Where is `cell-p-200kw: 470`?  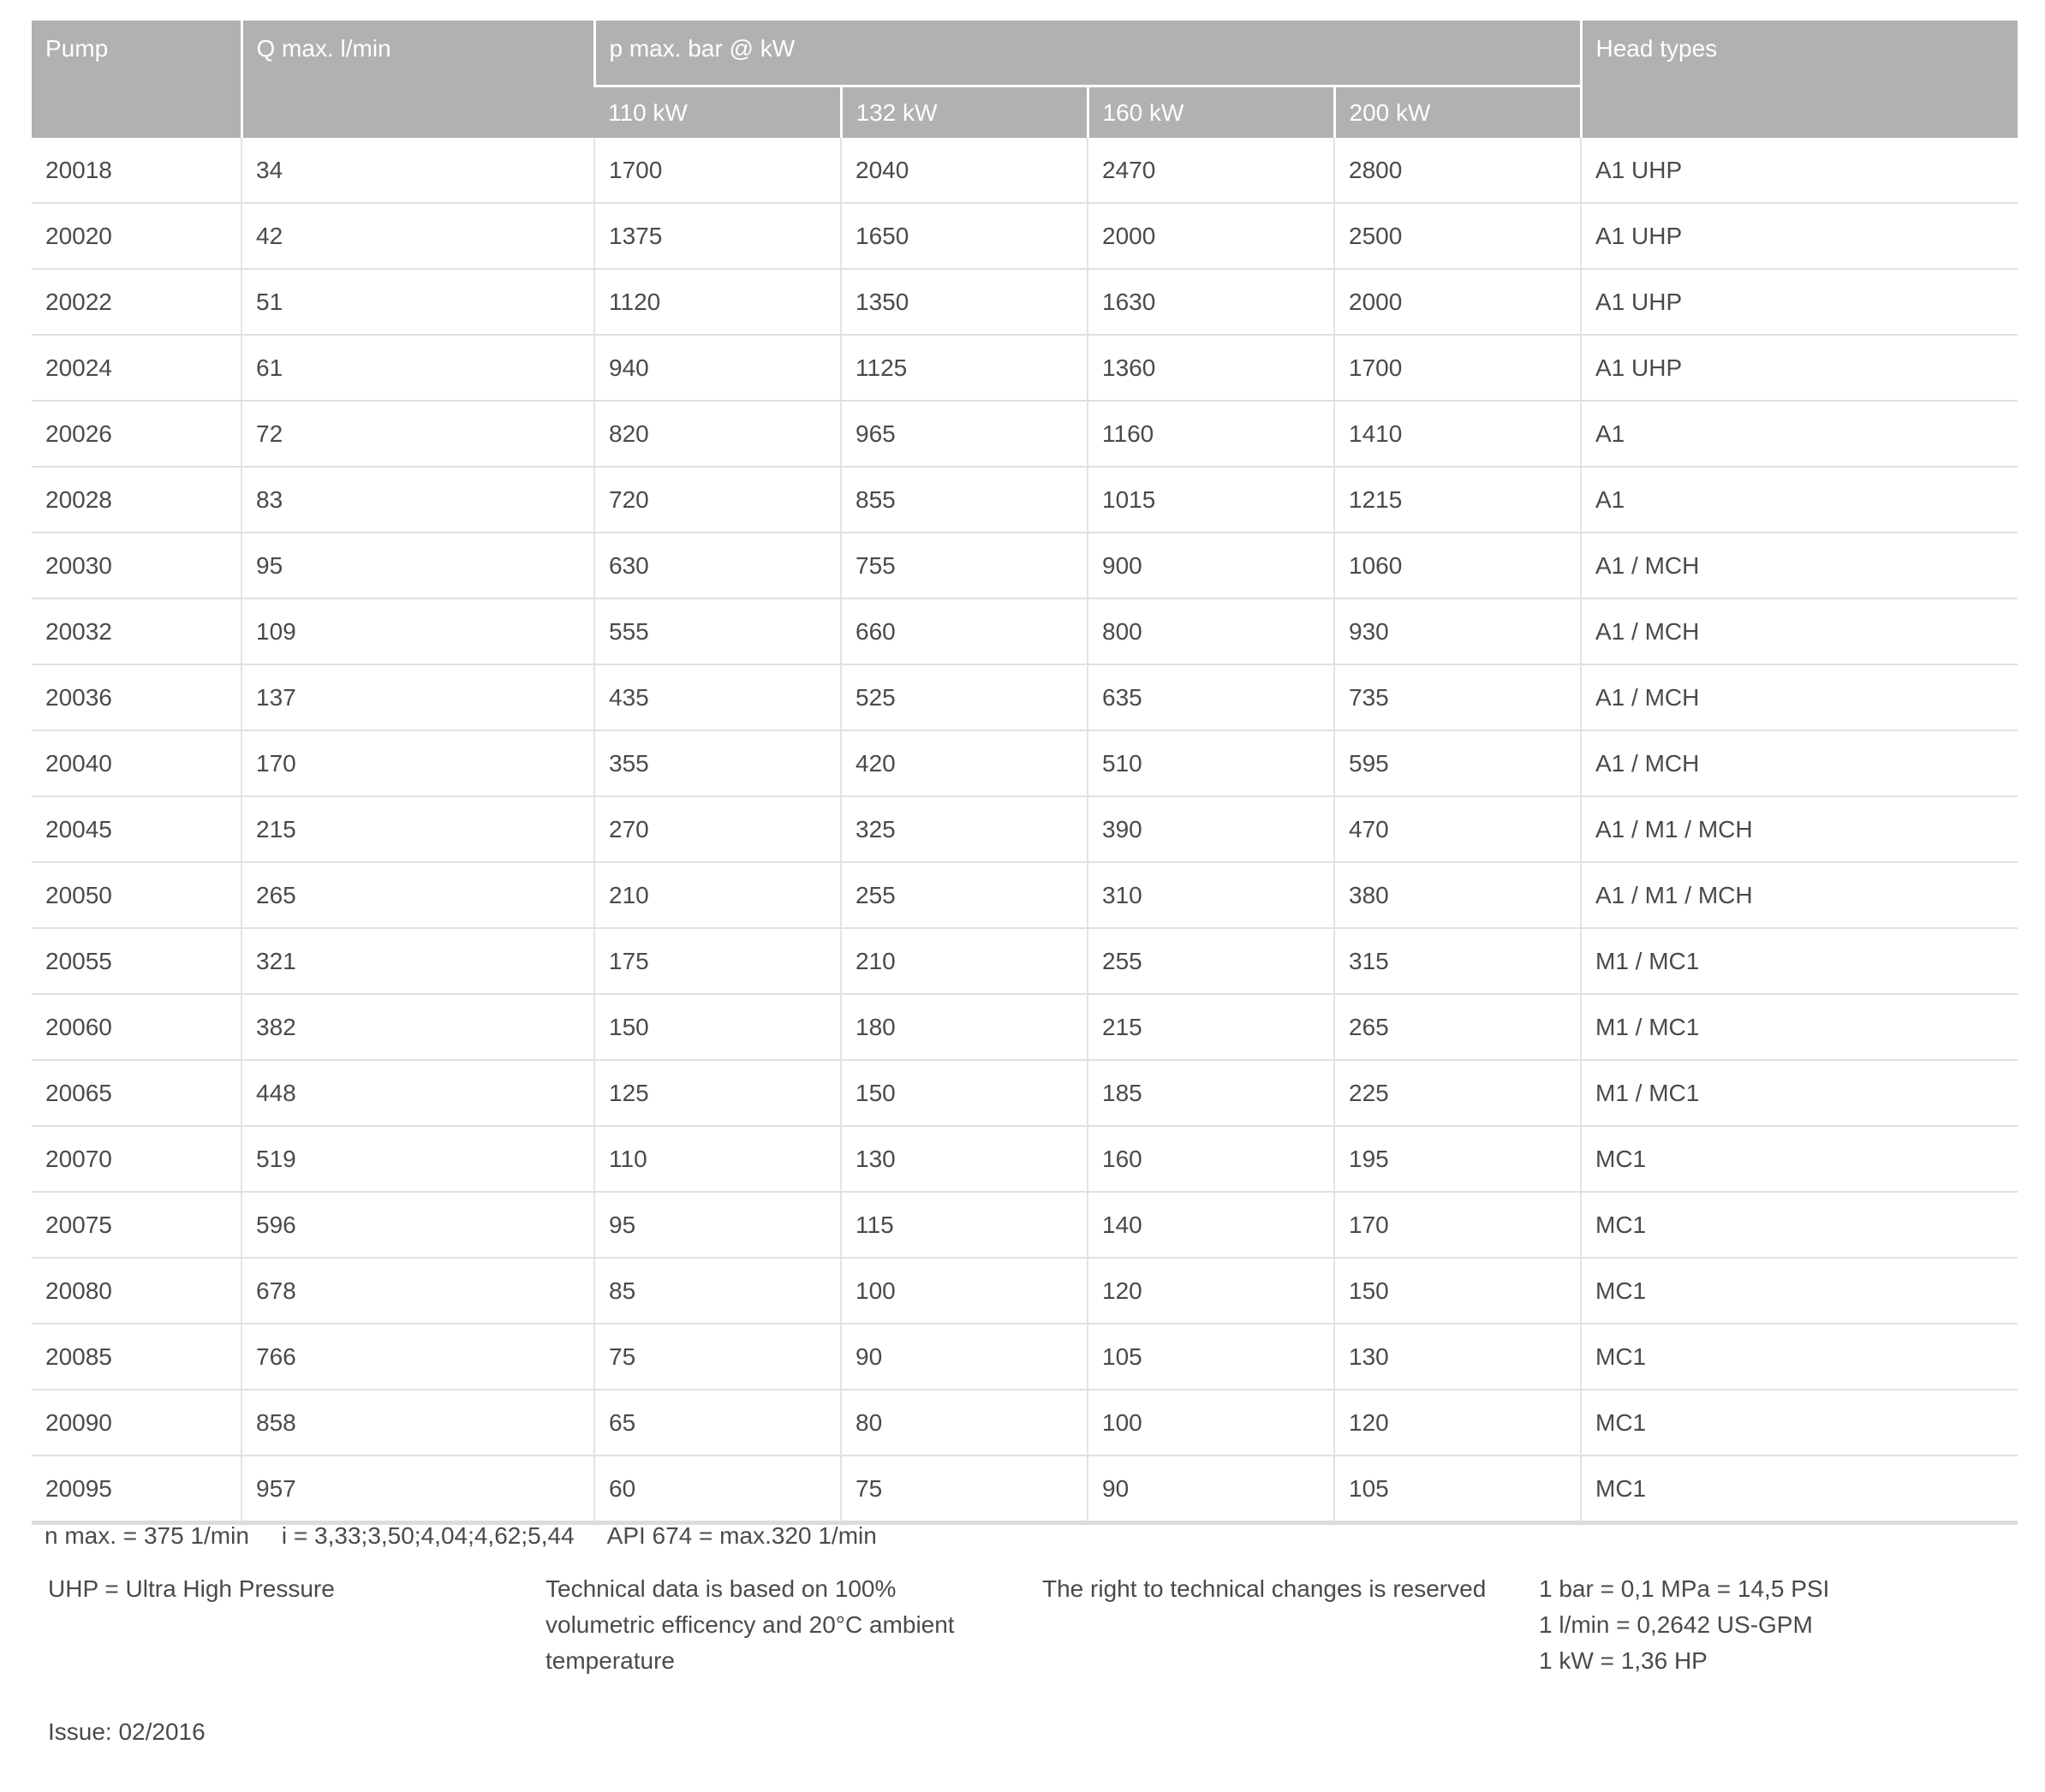
cell-p-200kw: 470 is located at coordinates (1457, 829).